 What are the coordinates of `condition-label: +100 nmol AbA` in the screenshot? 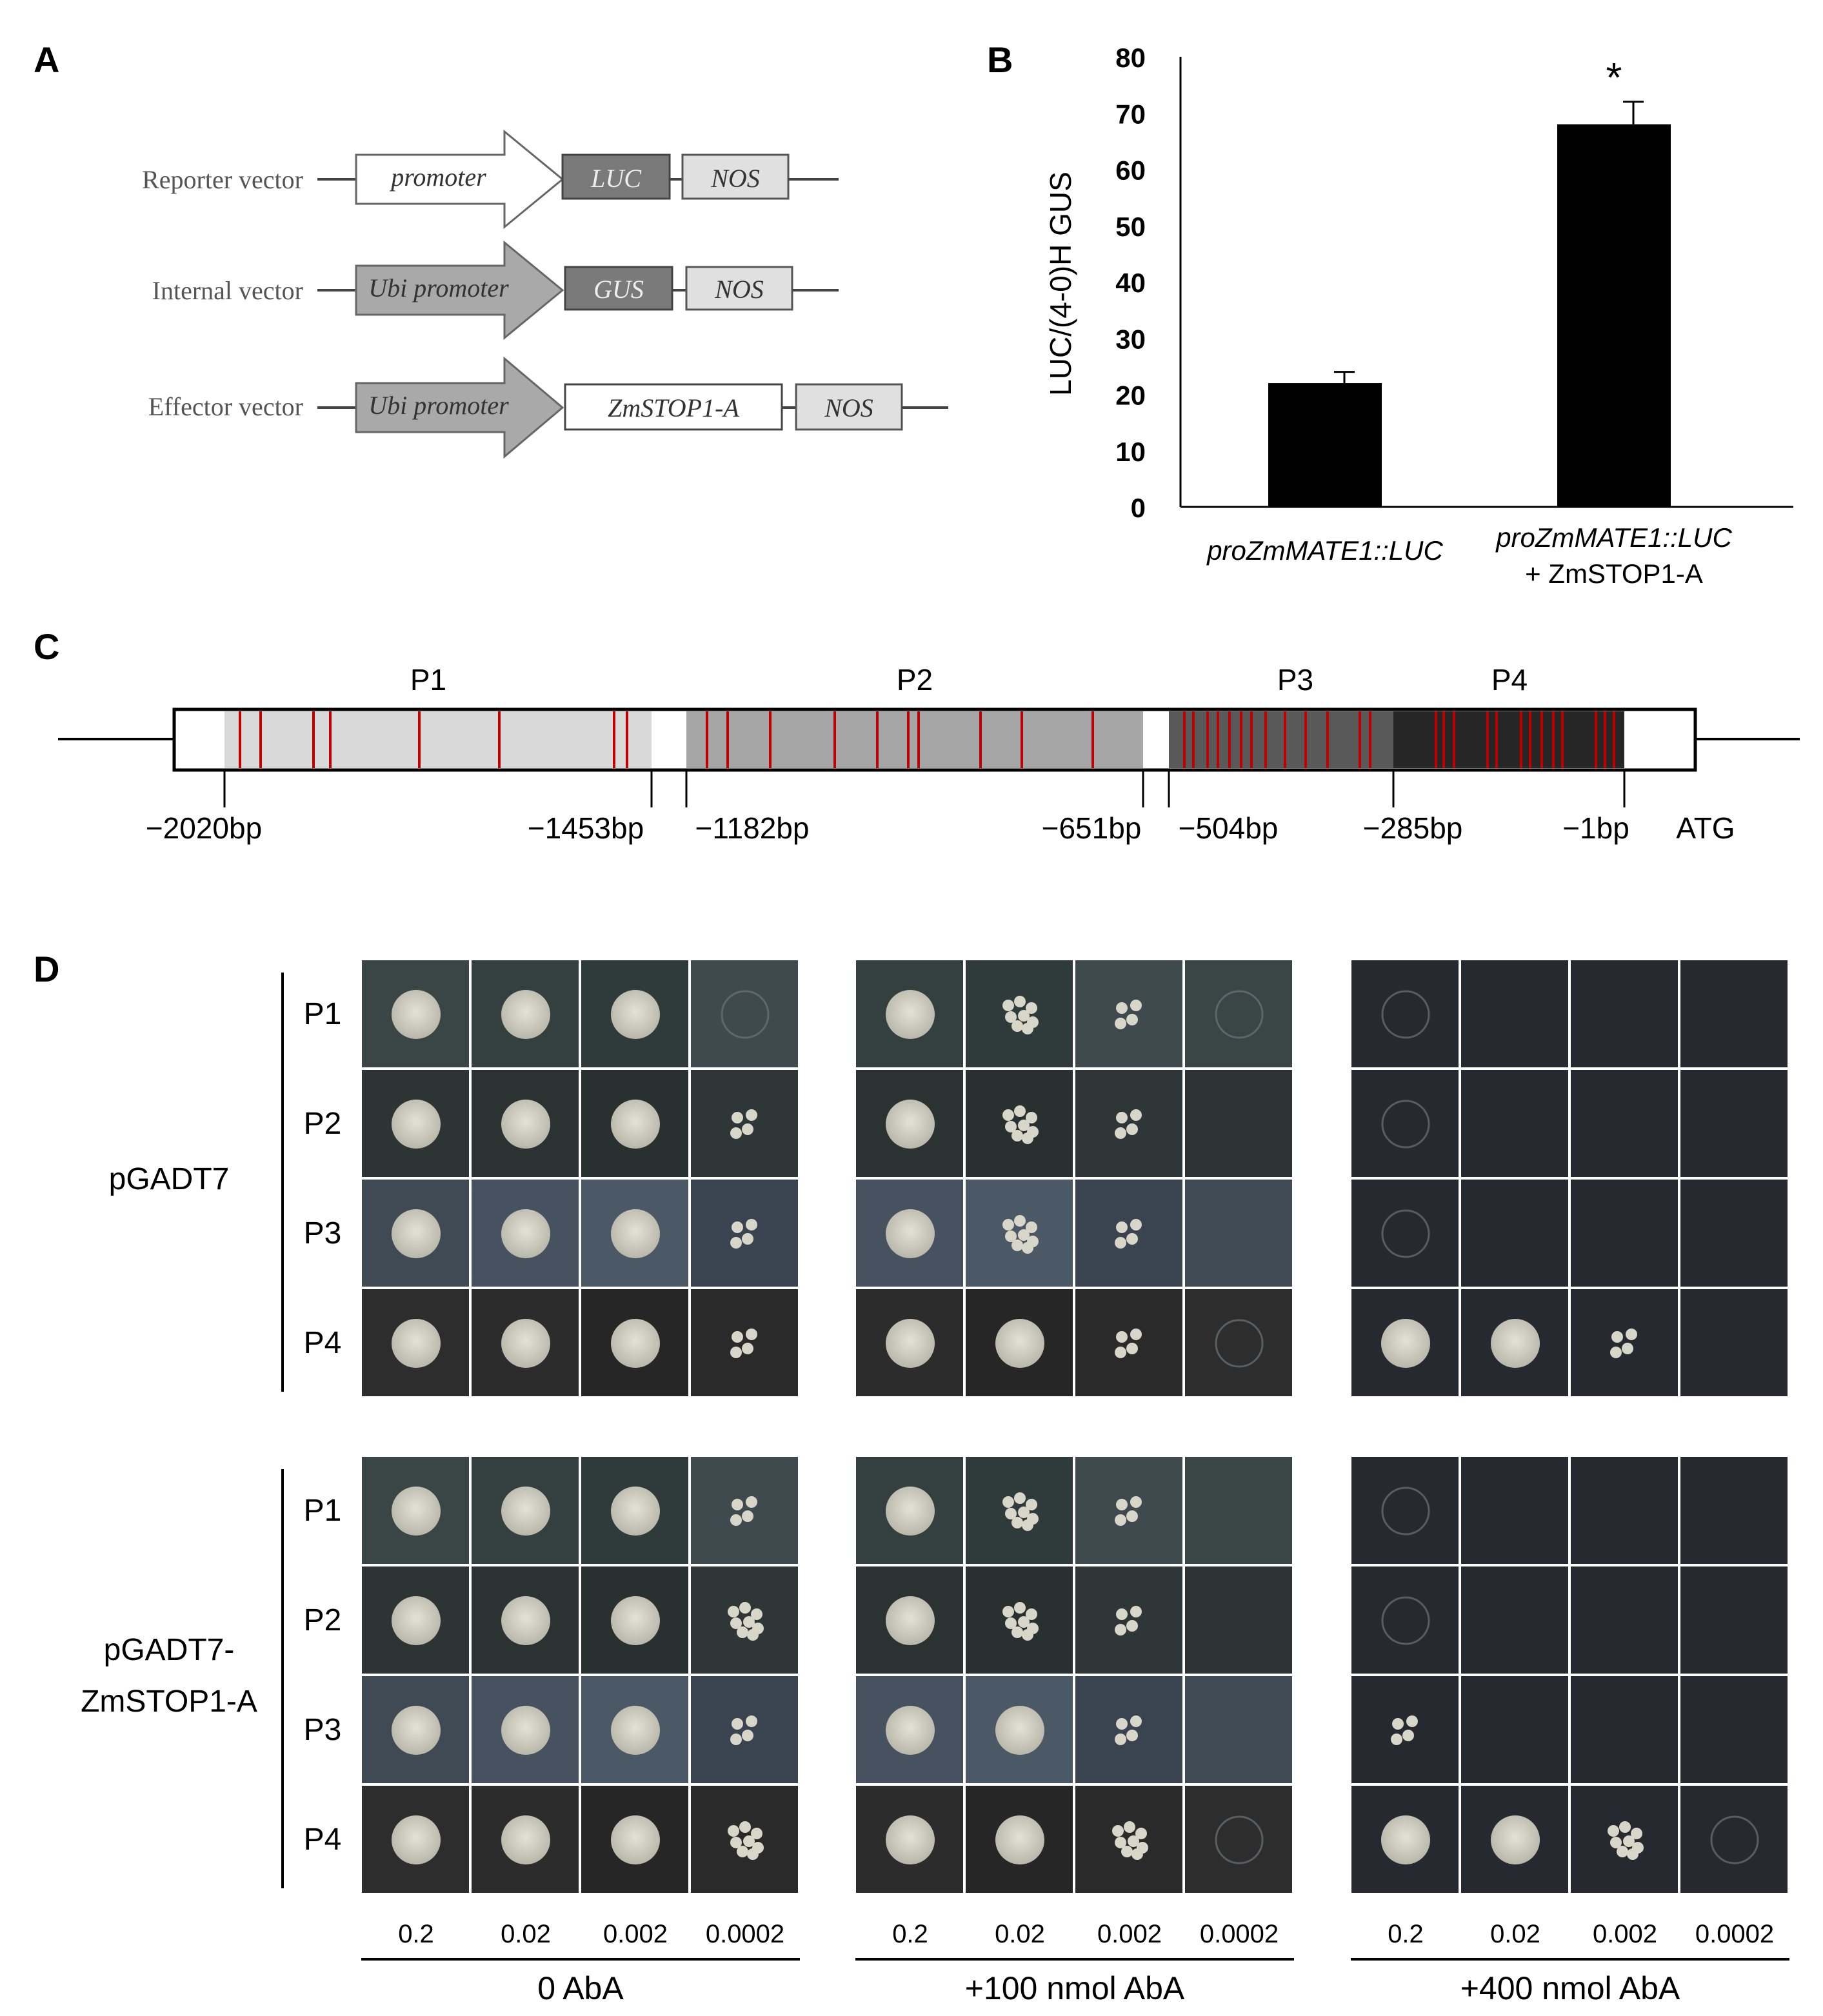 It's located at (1075, 1988).